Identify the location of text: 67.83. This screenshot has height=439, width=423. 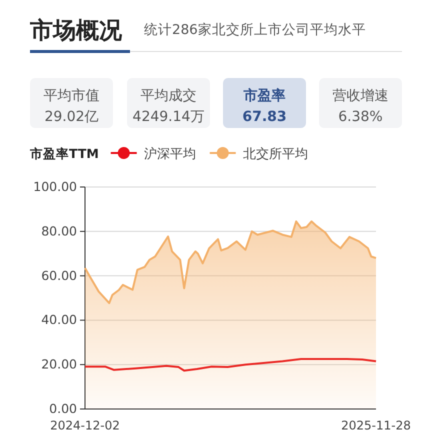
(264, 117).